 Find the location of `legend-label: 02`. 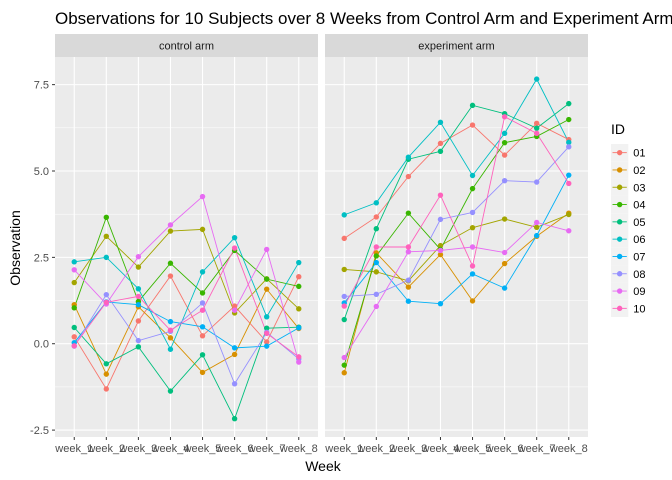

legend-label: 02 is located at coordinates (639, 171).